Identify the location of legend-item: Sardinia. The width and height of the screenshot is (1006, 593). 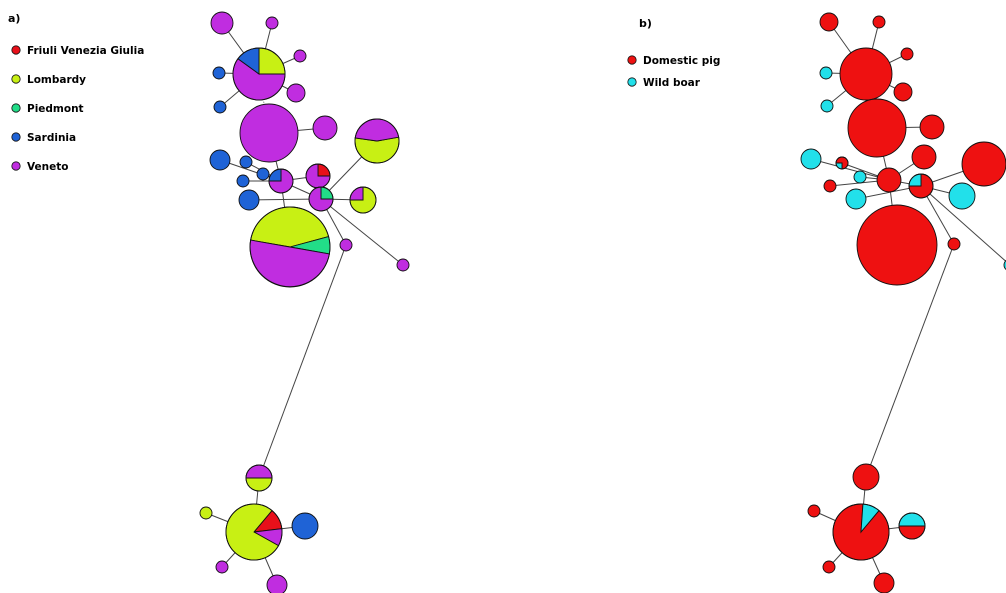
(43, 138).